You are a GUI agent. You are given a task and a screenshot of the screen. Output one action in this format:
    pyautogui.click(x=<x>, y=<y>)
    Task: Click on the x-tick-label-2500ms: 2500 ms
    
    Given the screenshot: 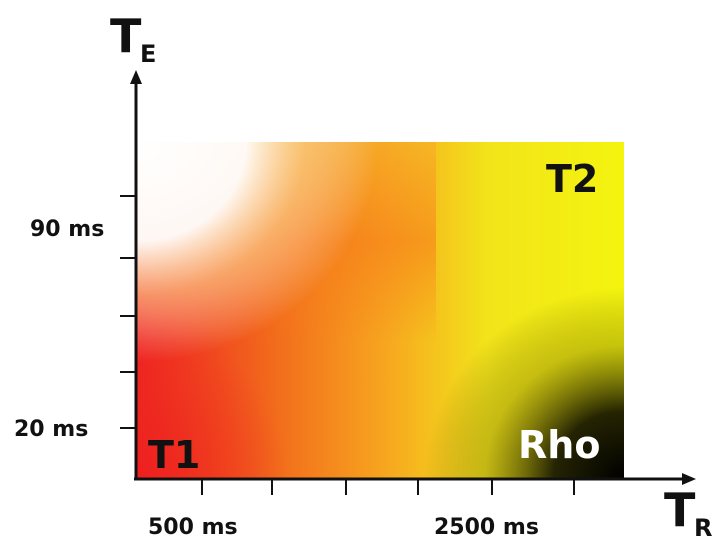 What is the action you would take?
    pyautogui.click(x=486, y=527)
    